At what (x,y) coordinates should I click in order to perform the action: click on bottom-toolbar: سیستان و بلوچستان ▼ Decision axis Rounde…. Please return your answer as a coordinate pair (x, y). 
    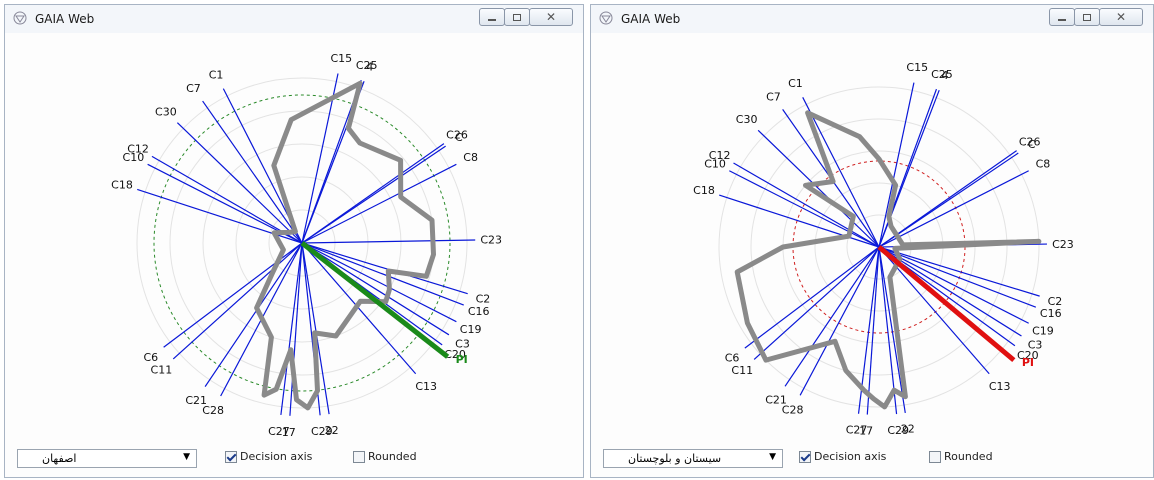
    Looking at the image, I should click on (872, 458).